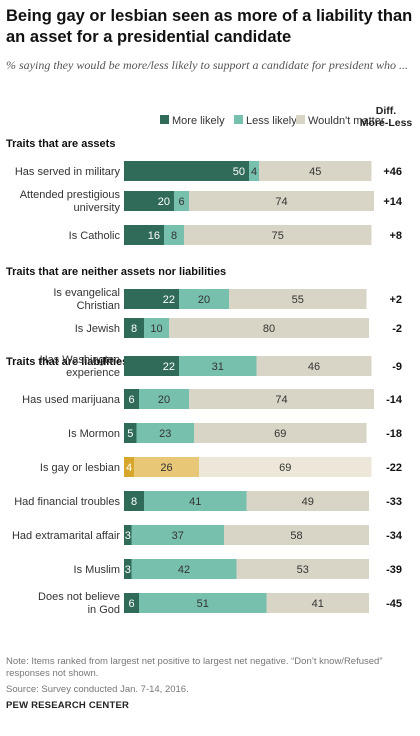 This screenshot has height=736, width=420. I want to click on legend-more-likely-label: More likely, so click(198, 121).